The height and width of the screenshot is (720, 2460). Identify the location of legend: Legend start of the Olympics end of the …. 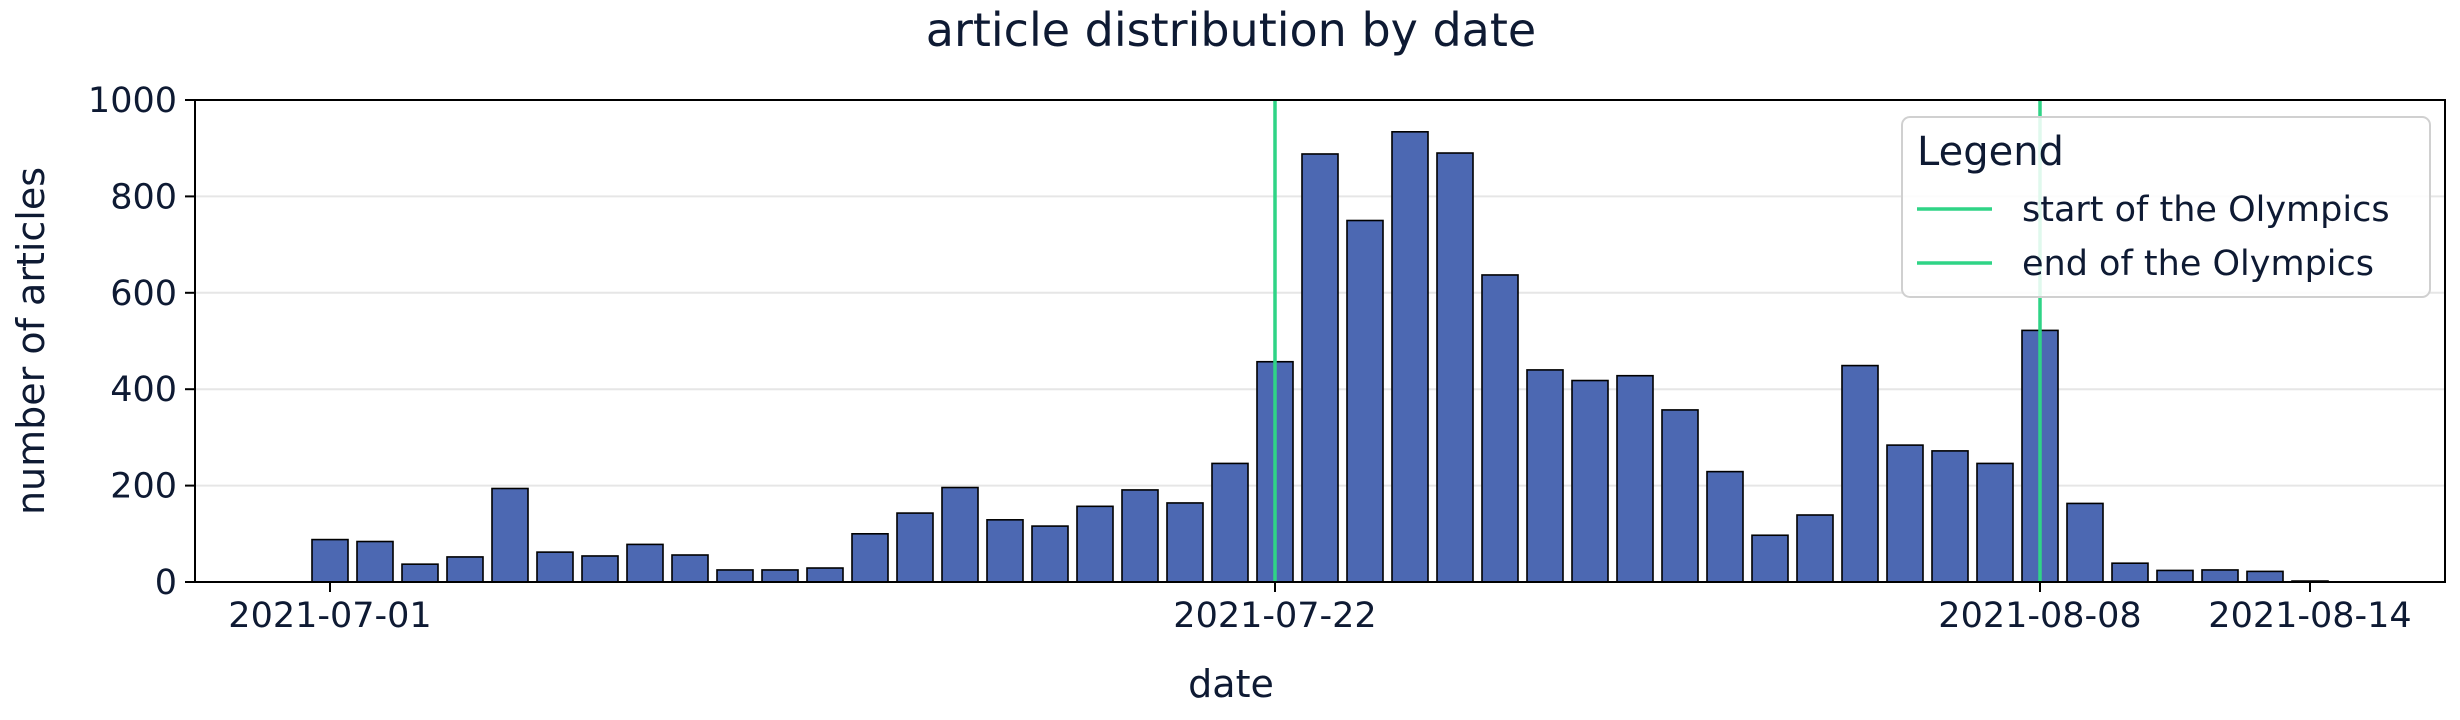
(2166, 207).